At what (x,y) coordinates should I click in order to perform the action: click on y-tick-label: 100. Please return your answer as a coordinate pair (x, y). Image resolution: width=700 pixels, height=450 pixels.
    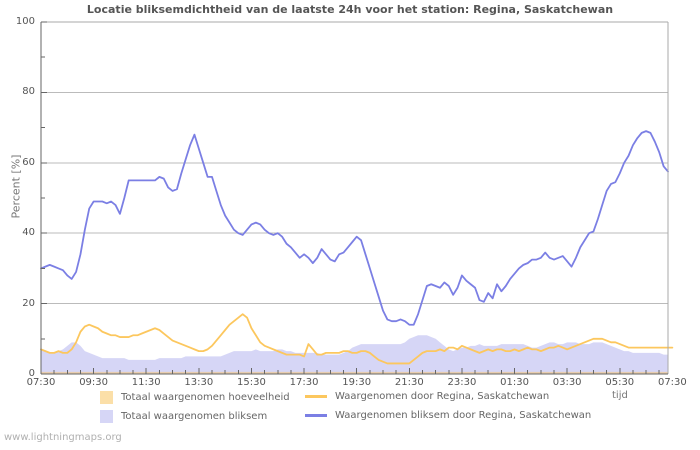
    Looking at the image, I should click on (25, 21).